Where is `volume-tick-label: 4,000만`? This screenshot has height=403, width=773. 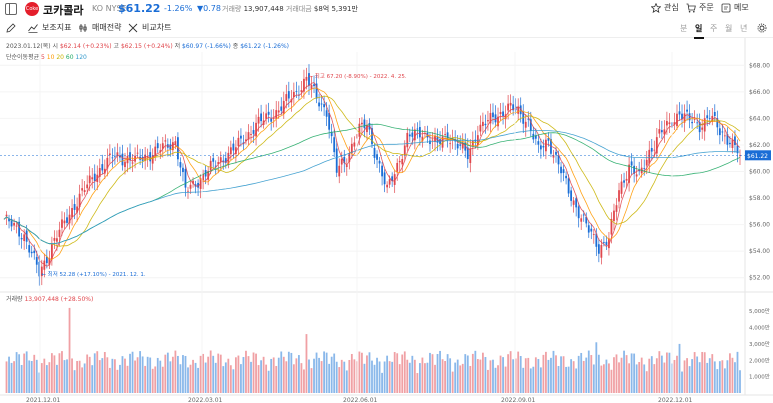
volume-tick-label: 4,000만 is located at coordinates (759, 328).